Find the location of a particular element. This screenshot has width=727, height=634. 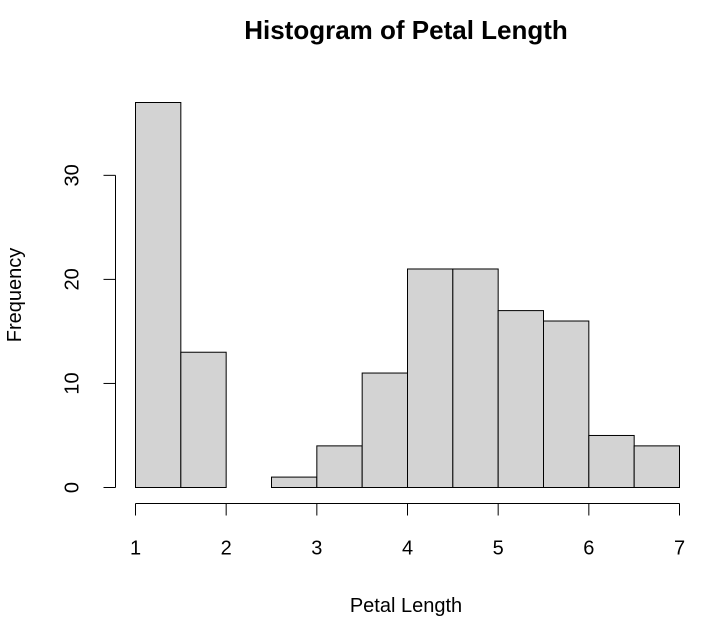

x-tick-label: 4 is located at coordinates (407, 549).